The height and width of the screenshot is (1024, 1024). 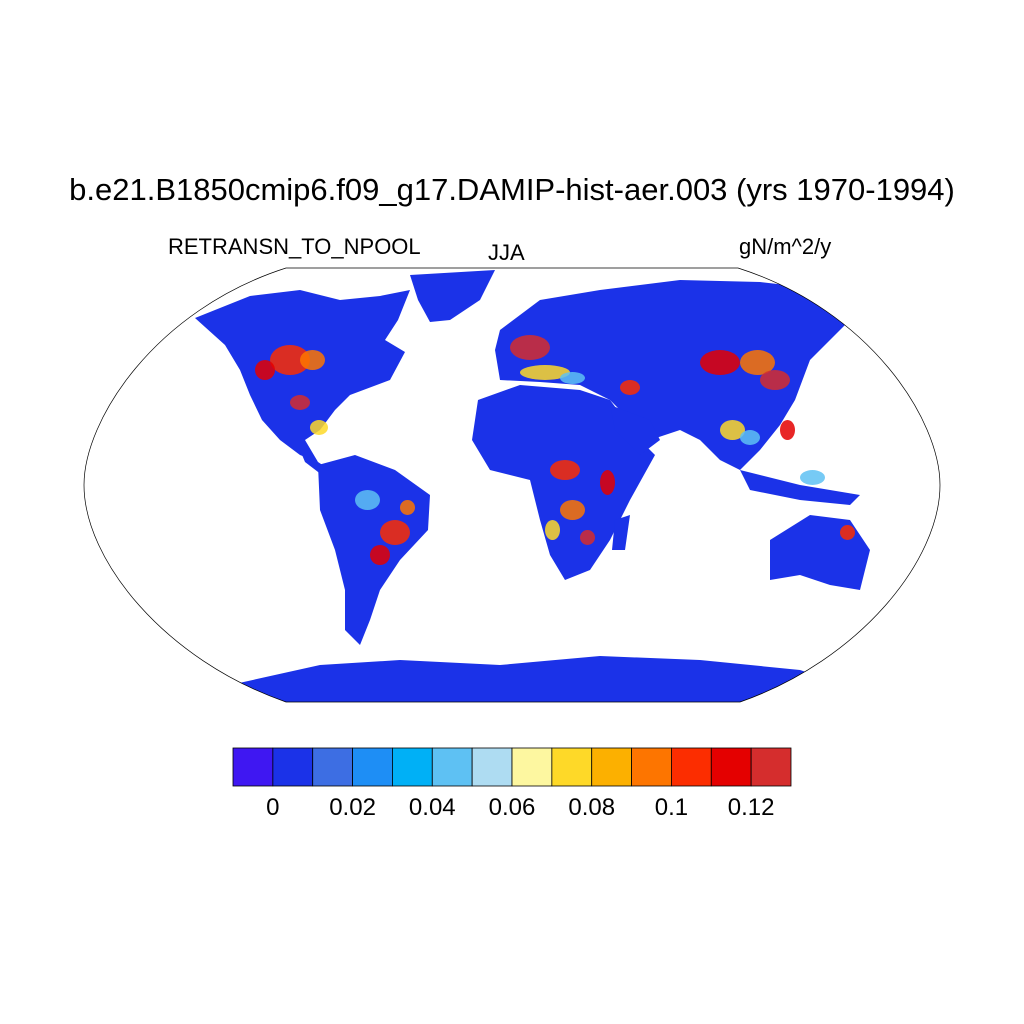 I want to click on north-america-landmass, so click(x=302, y=376).